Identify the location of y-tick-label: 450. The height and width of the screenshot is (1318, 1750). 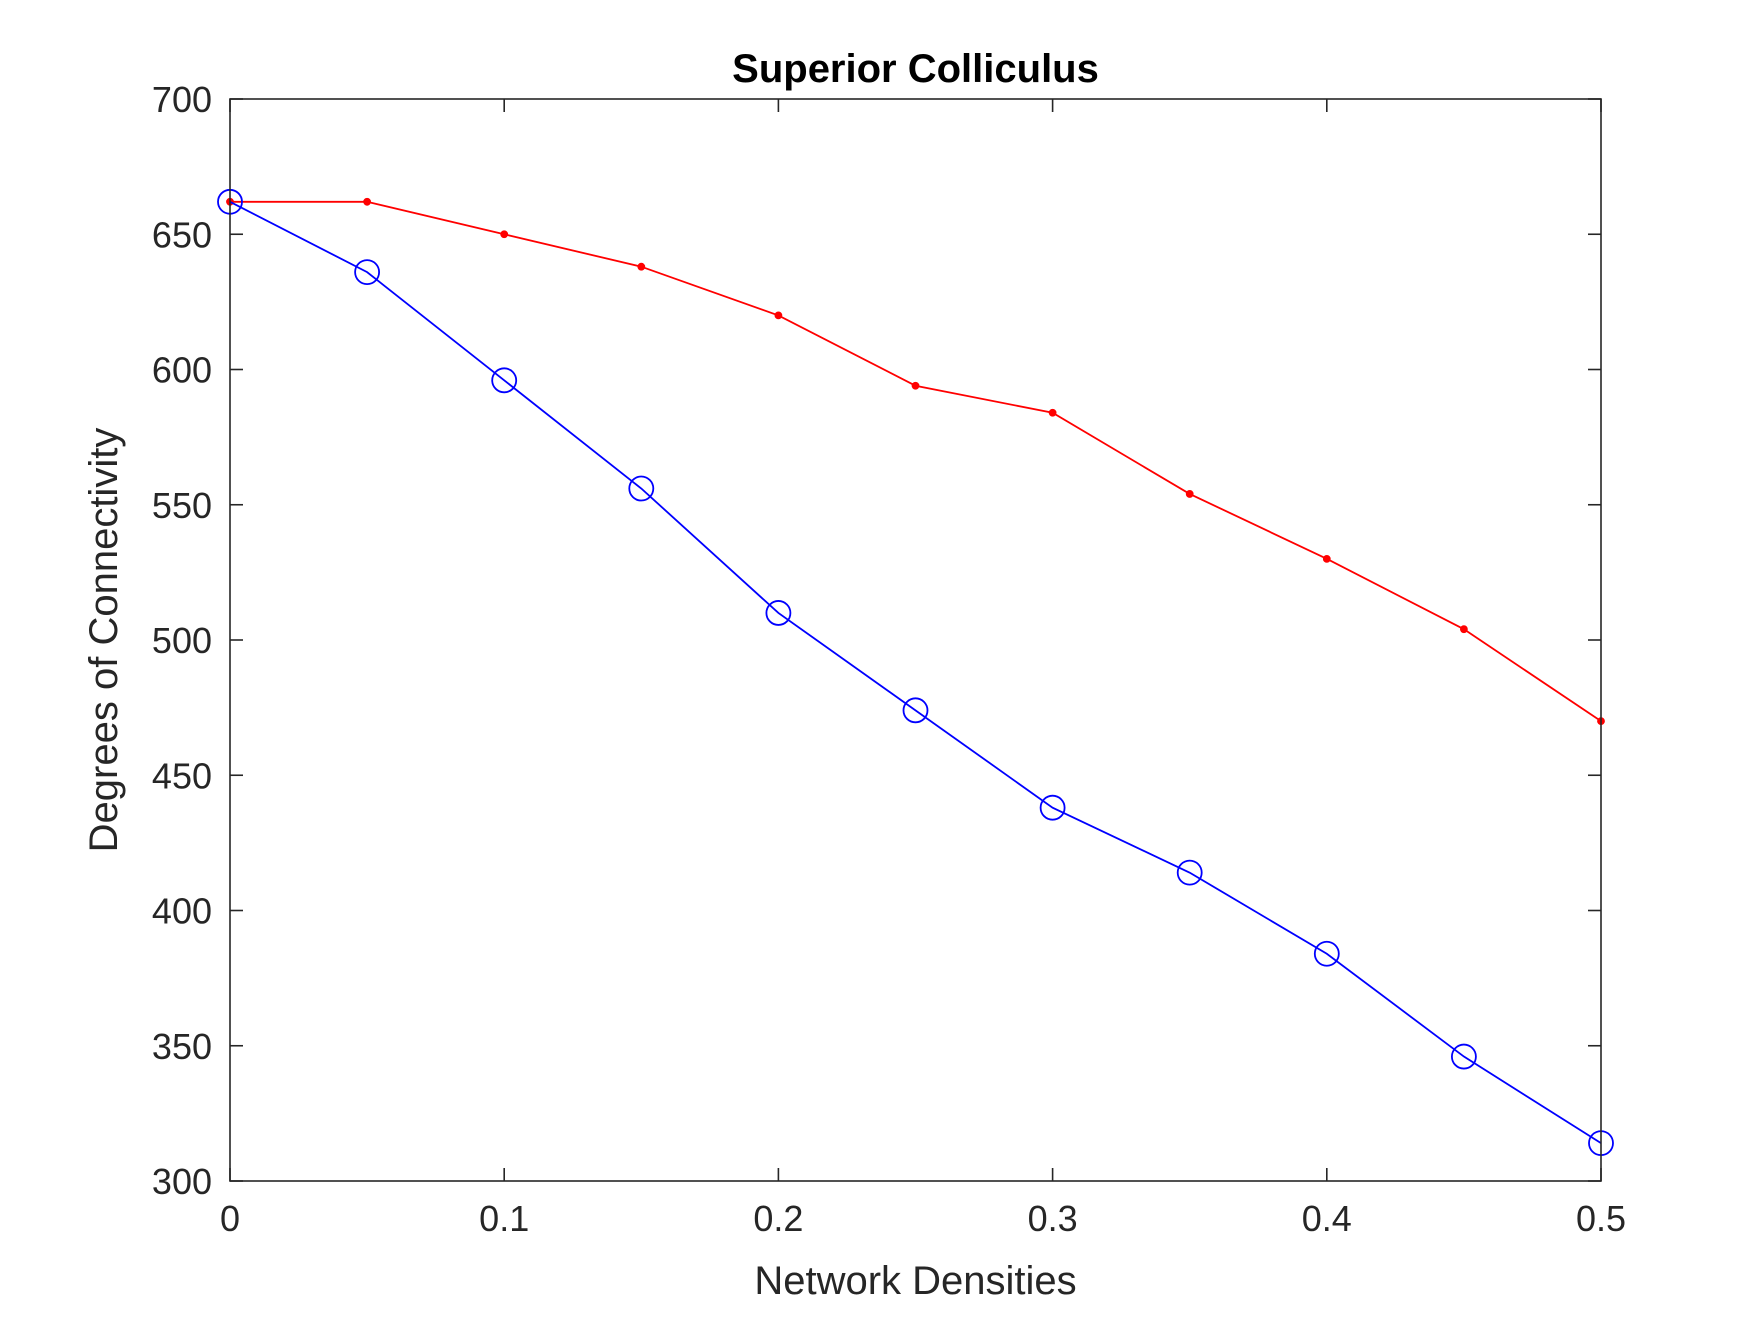
(182, 775).